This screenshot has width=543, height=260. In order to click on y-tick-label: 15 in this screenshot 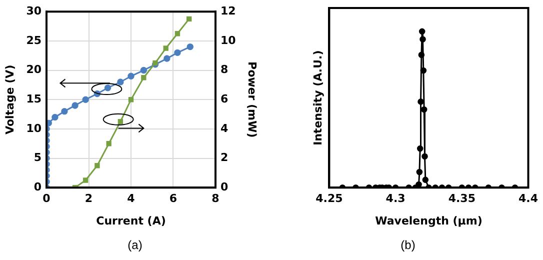, I will do `click(34, 99)`.